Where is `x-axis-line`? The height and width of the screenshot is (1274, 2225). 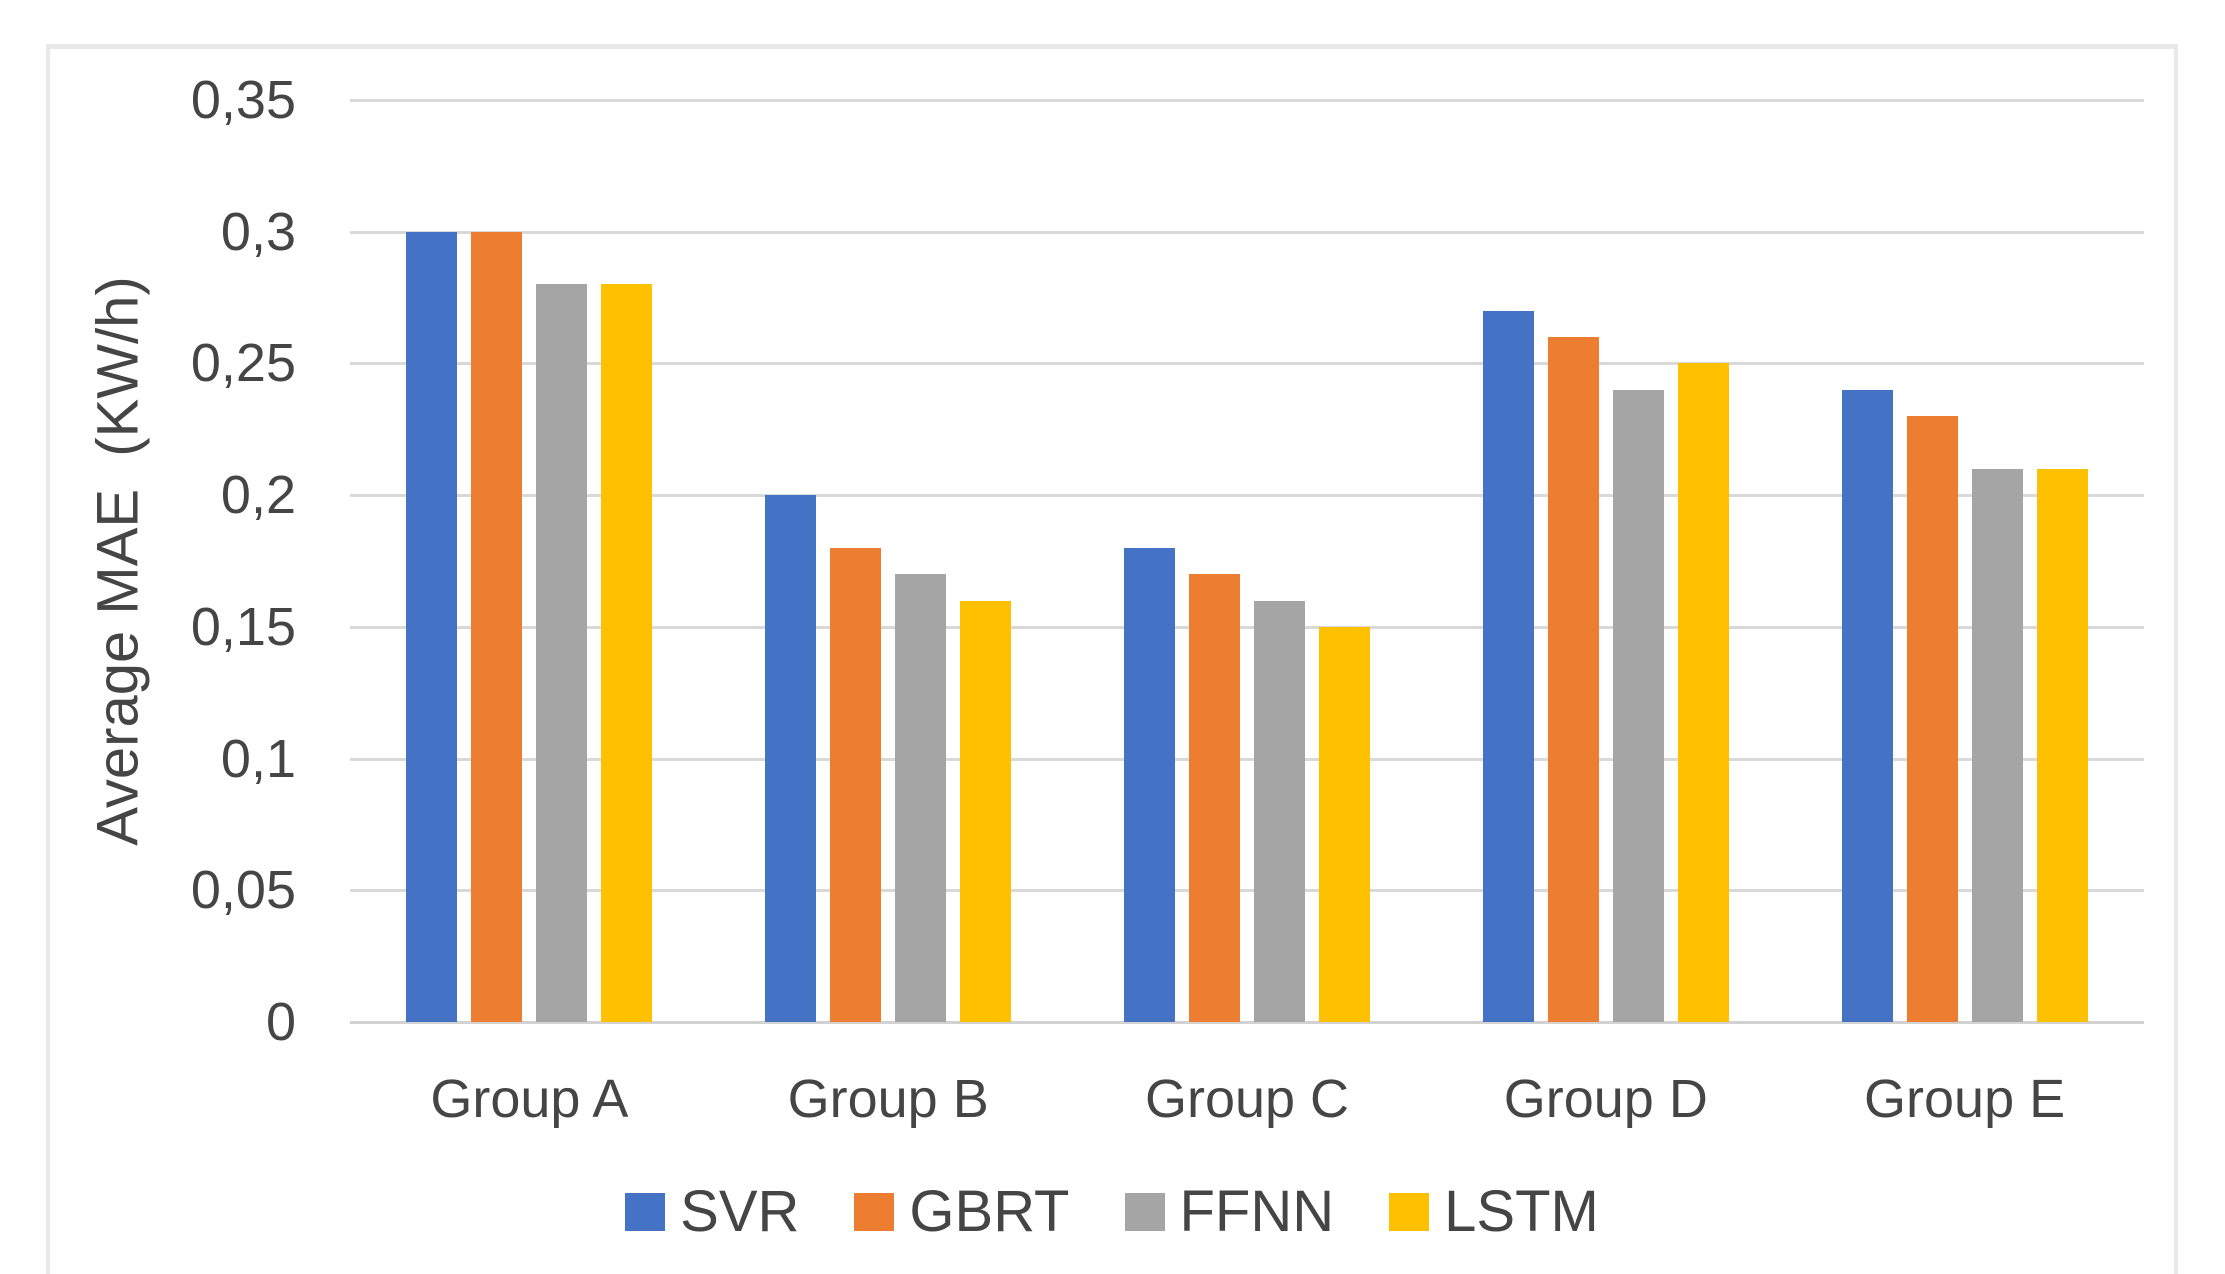 x-axis-line is located at coordinates (1247, 1022).